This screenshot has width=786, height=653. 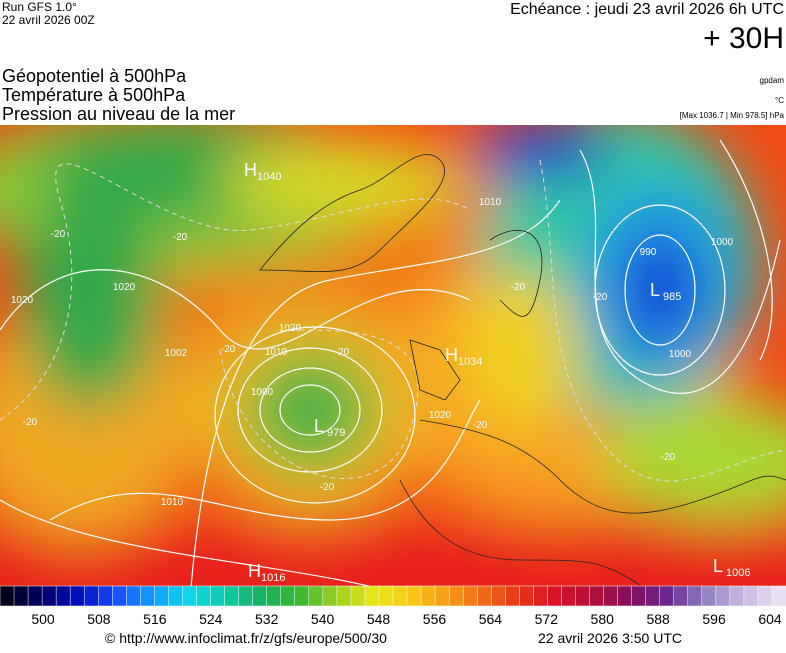 I want to click on title-line: Pression au niveau de la mer, so click(x=118, y=114).